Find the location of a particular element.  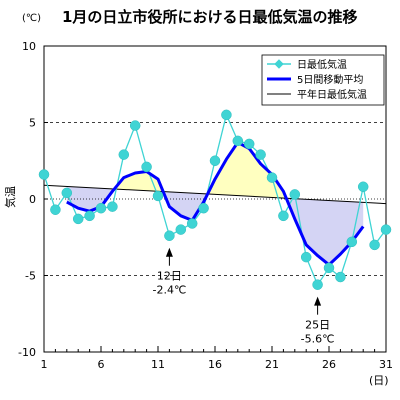

y-axis-label: 気温 is located at coordinates (10, 197).